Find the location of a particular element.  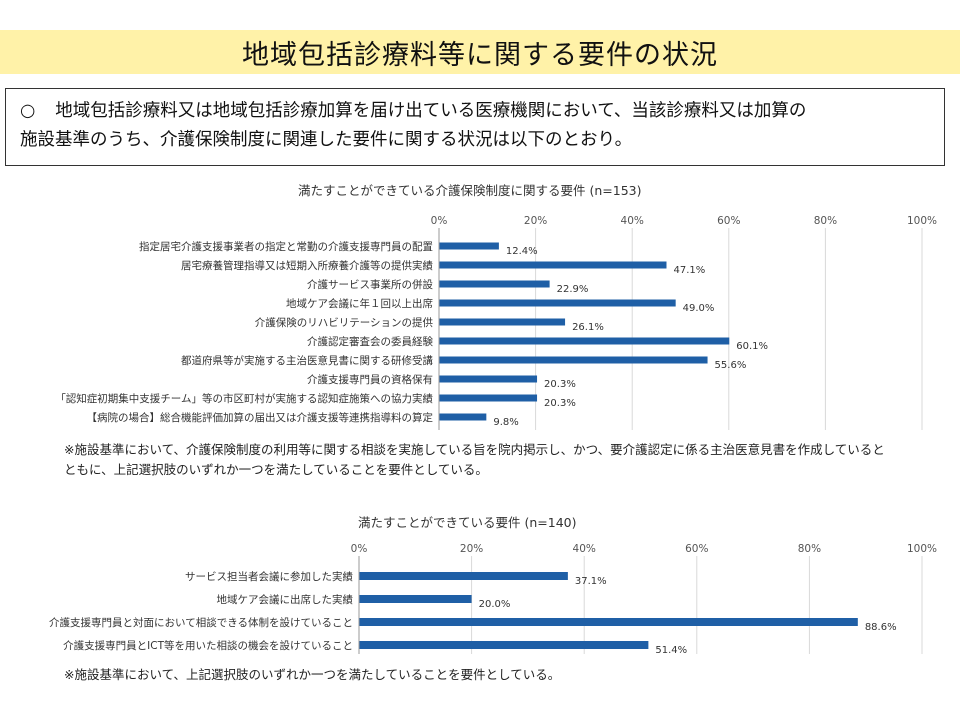

title-band: 地域包括診療料等に関する要件の状況 is located at coordinates (480, 52).